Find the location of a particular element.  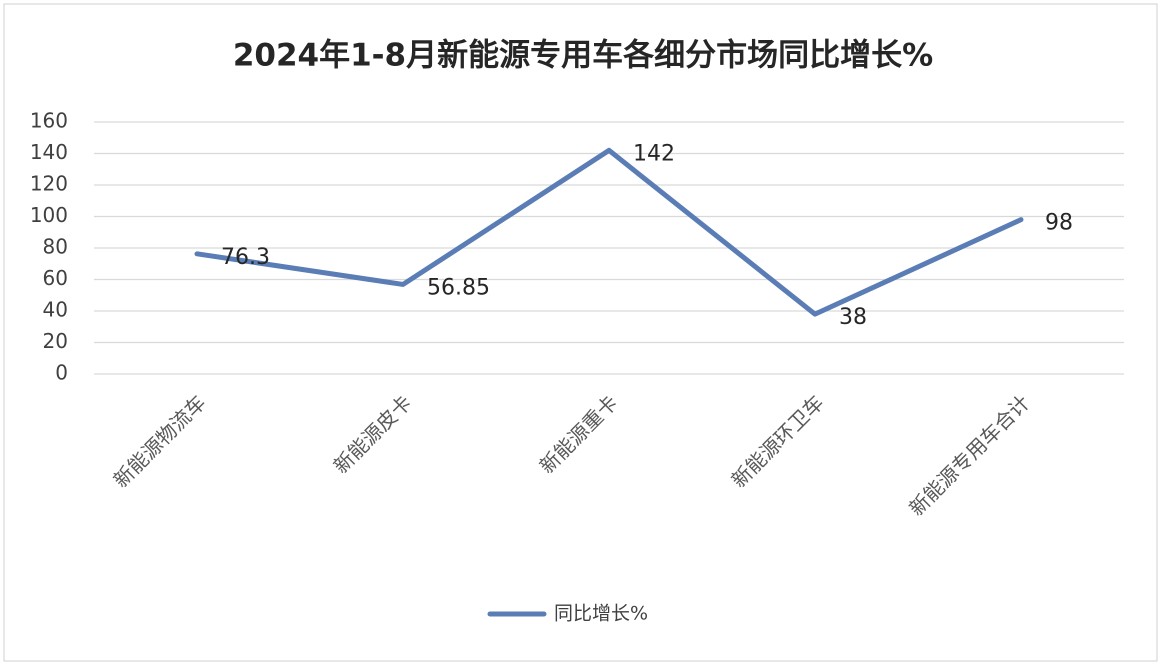

data-label: 38 is located at coordinates (853, 317).